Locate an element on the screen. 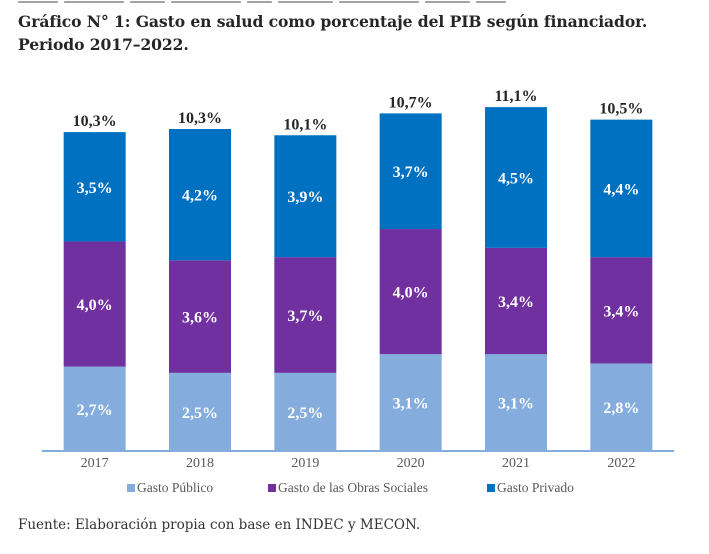 The height and width of the screenshot is (554, 709). data-label-gasto-obras-sociales-2022: 3,4% is located at coordinates (621, 311).